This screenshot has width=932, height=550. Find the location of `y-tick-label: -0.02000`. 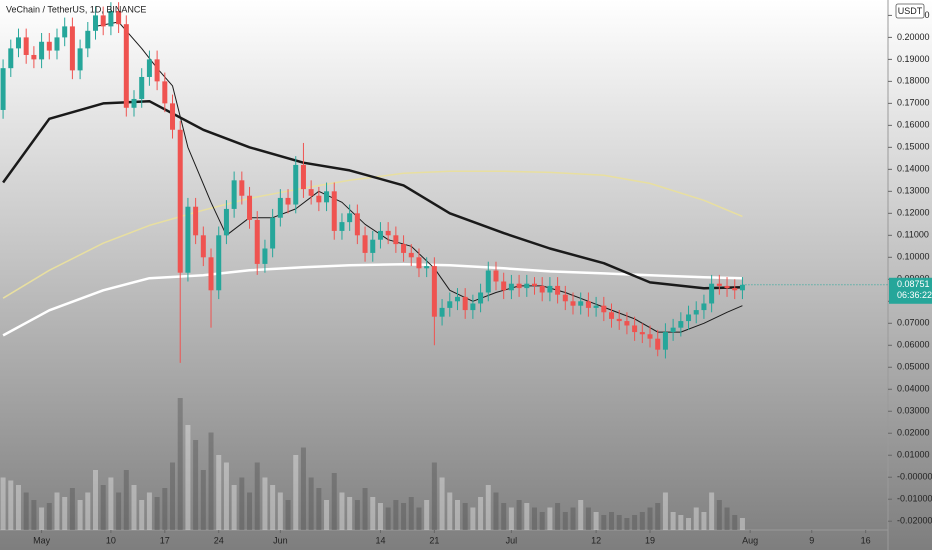

y-tick-label: -0.02000 is located at coordinates (914, 521).